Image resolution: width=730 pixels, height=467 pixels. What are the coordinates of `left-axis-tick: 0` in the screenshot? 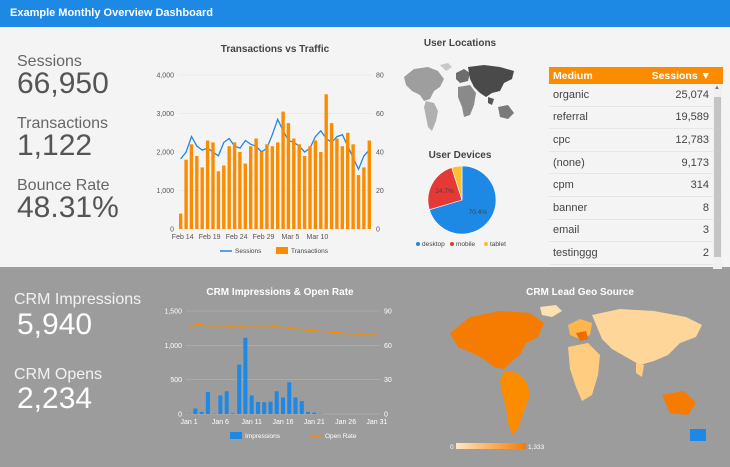 It's located at (180, 415).